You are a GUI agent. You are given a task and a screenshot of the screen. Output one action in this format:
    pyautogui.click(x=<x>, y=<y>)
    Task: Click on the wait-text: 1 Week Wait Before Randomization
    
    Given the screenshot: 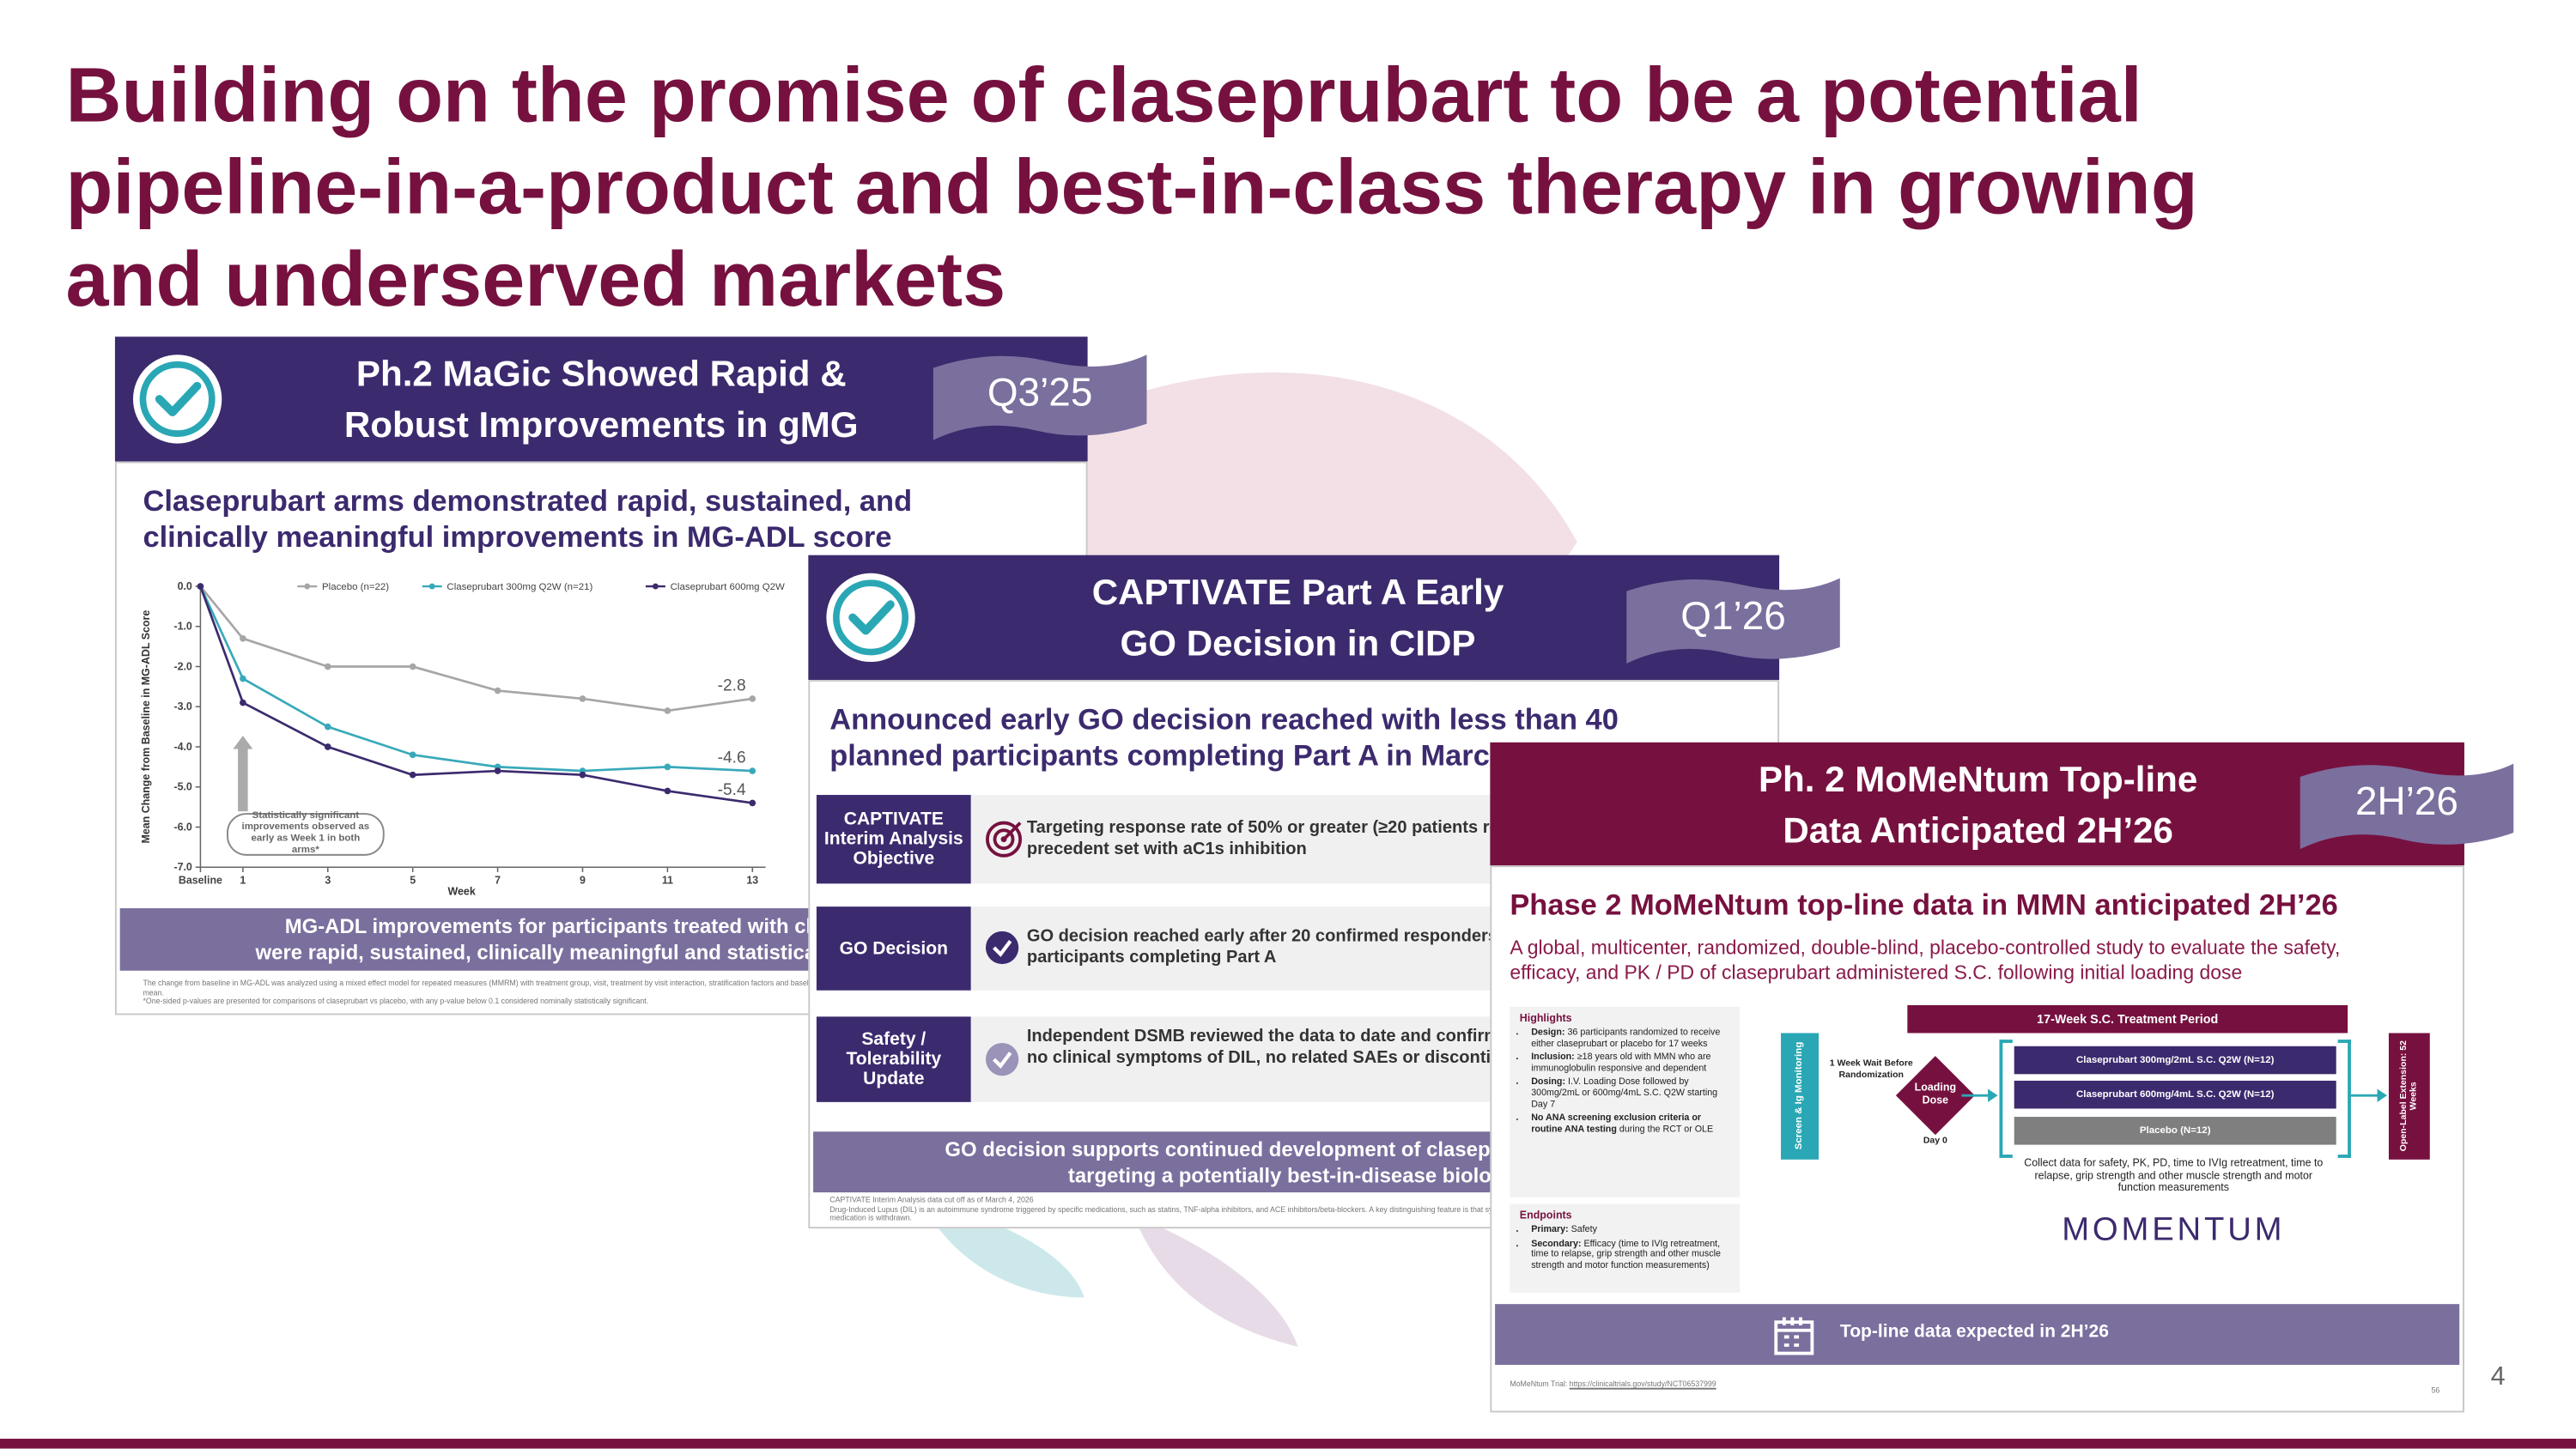 What is the action you would take?
    pyautogui.click(x=1871, y=1069)
    